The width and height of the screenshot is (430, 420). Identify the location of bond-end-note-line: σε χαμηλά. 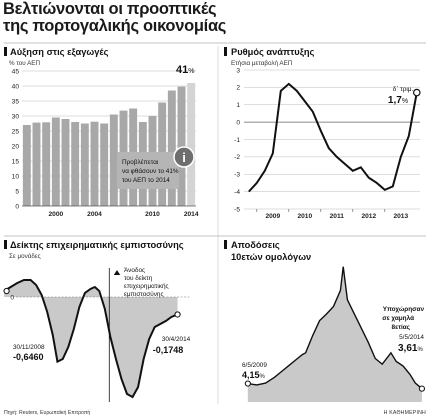
(398, 318).